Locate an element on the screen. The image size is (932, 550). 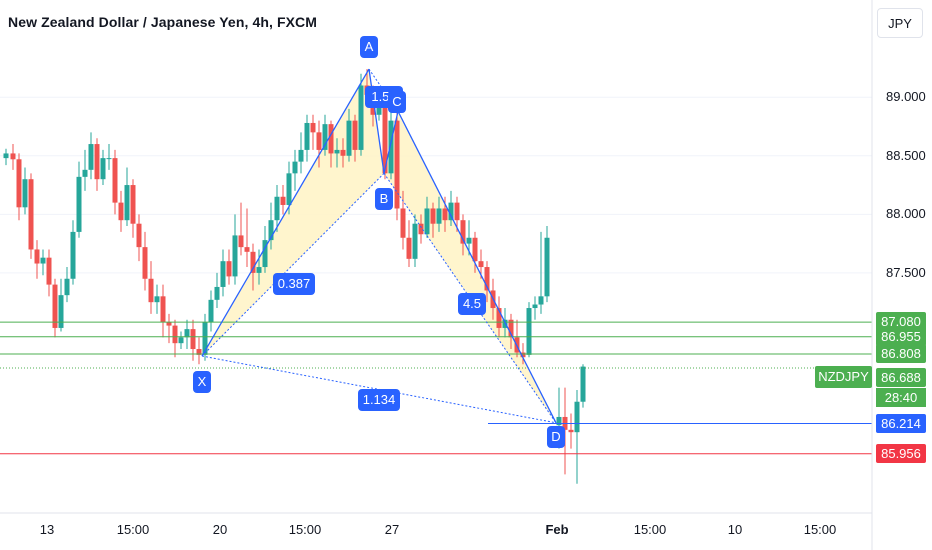
pattern-ratio-label: 1.134 is located at coordinates (379, 400).